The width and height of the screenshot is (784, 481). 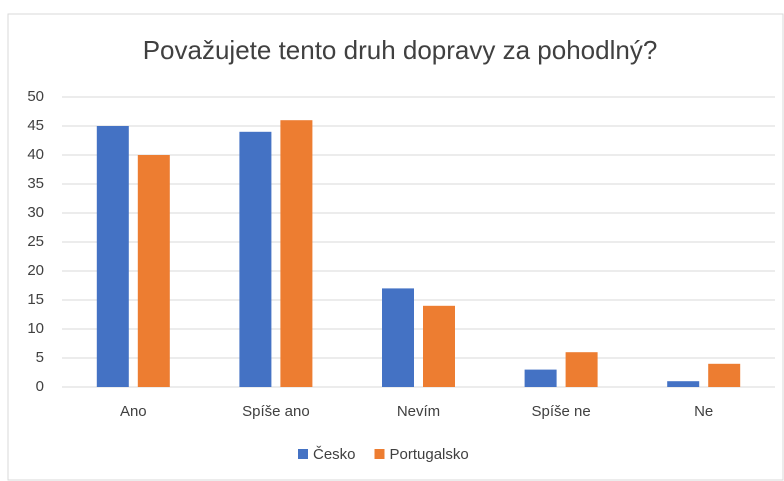 I want to click on x-tick-label: Spíše ne, so click(x=560, y=411).